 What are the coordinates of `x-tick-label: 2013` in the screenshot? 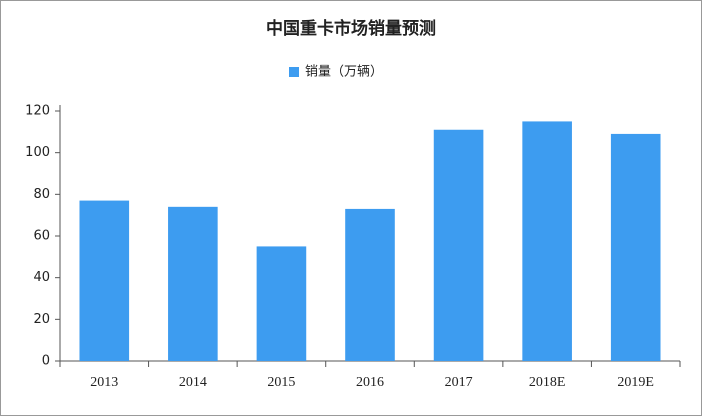 It's located at (104, 382).